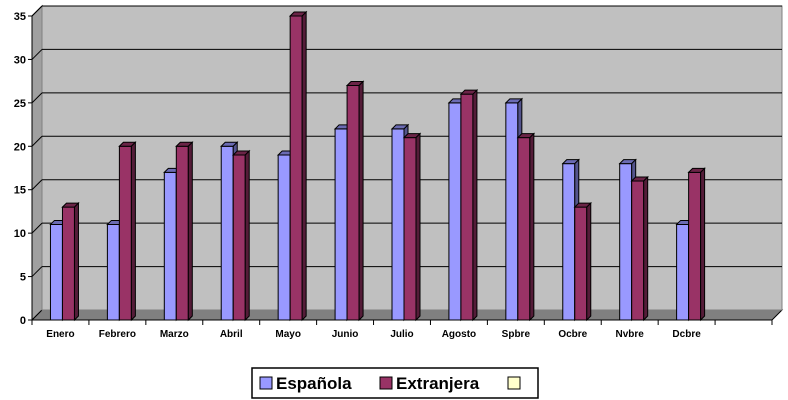 The height and width of the screenshot is (400, 788). I want to click on bar-extranjera-dcbre, so click(696, 244).